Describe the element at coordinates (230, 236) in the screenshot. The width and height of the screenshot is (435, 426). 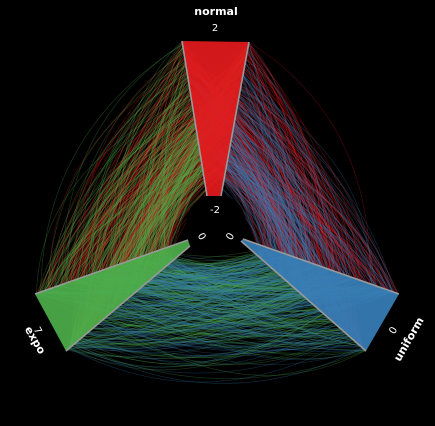
I see `tick-uniform-min: 0` at that location.